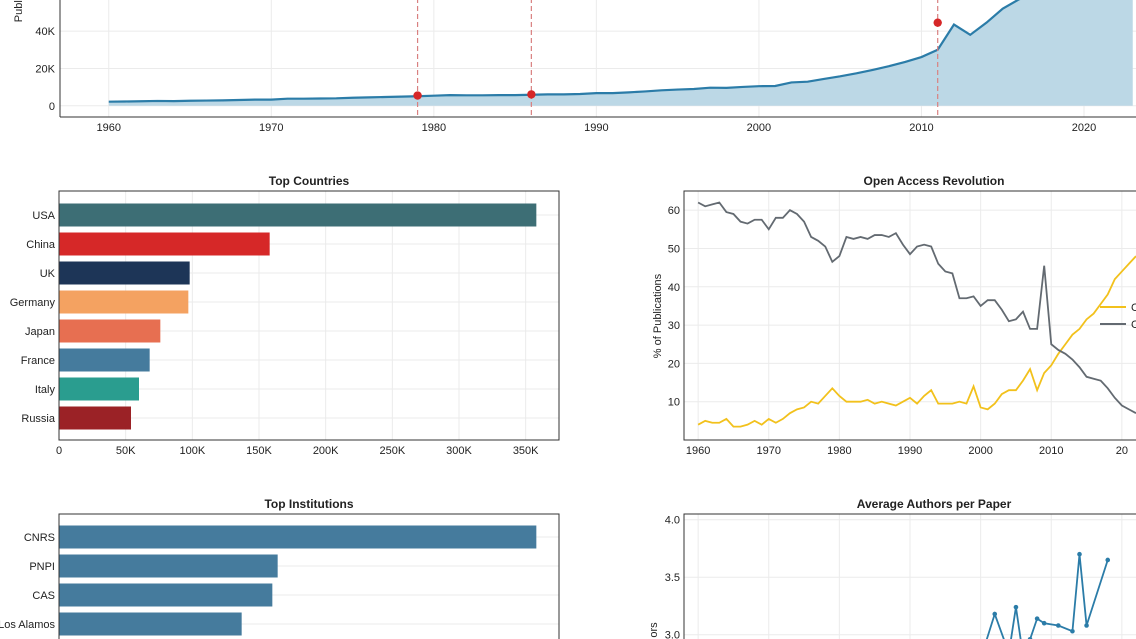 The height and width of the screenshot is (639, 1136). What do you see at coordinates (19, 11) in the screenshot?
I see `timeline-y-axis-label: Publi` at bounding box center [19, 11].